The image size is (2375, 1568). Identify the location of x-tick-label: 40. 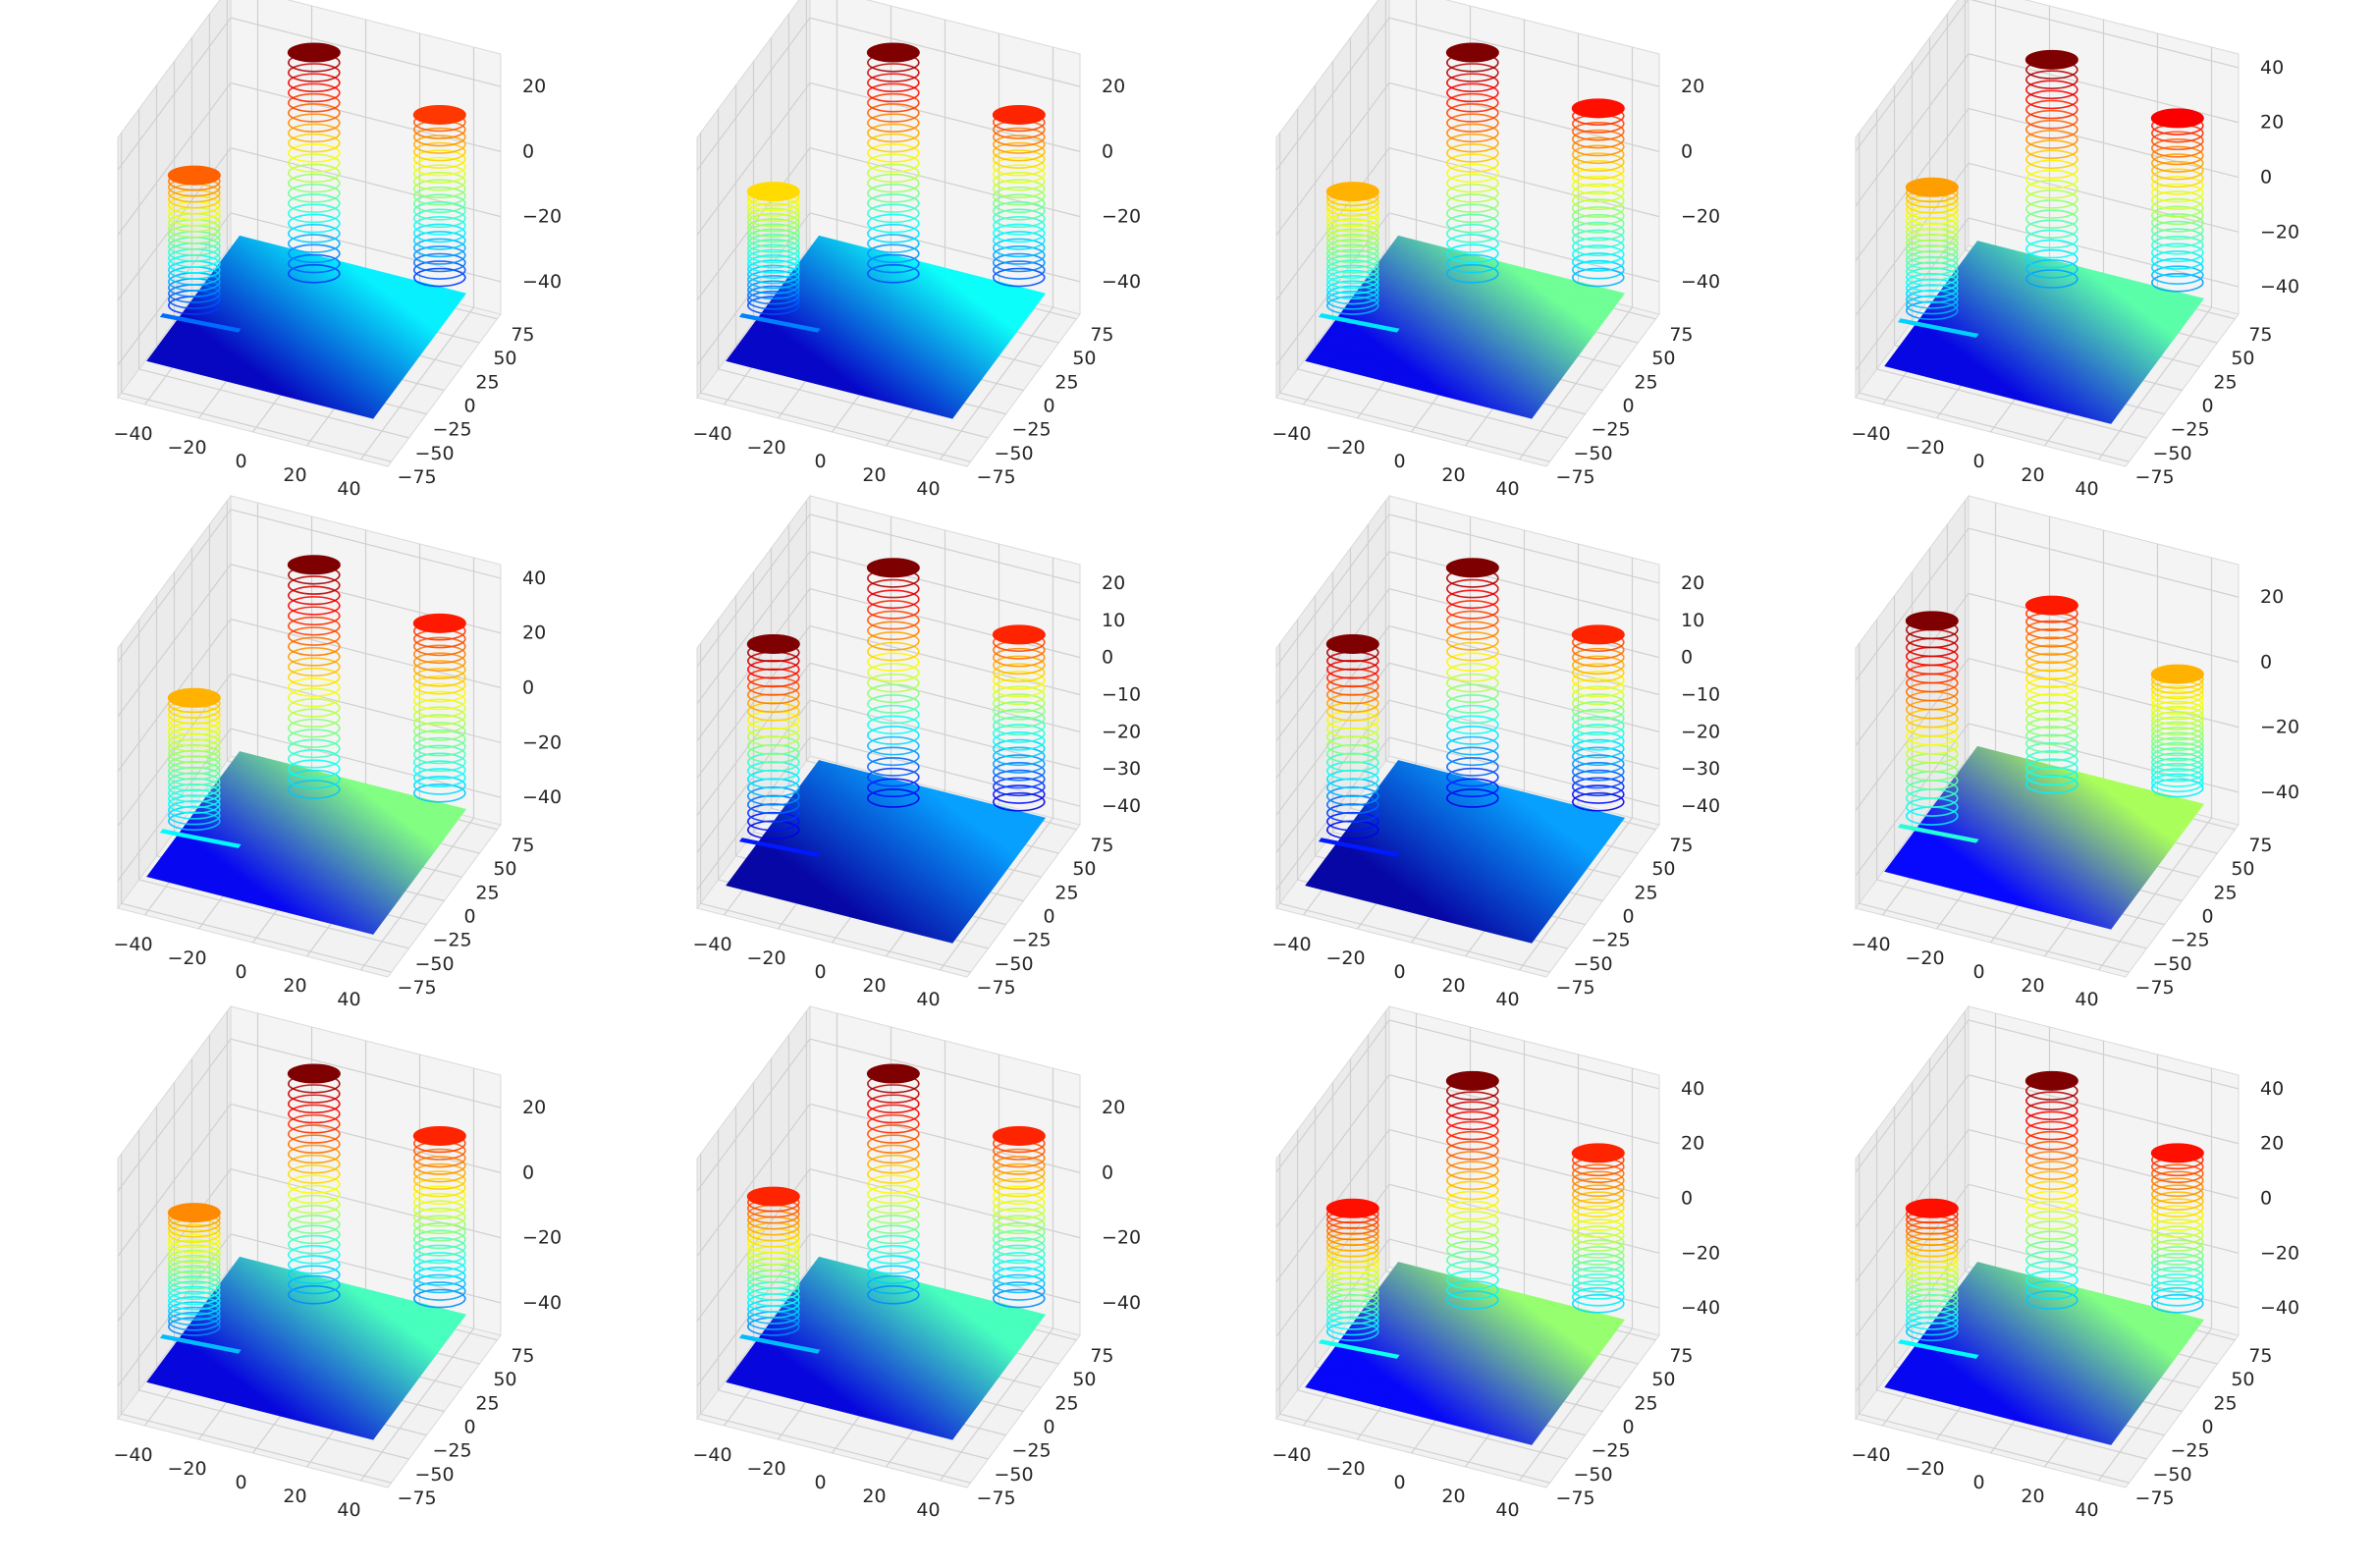
(928, 999).